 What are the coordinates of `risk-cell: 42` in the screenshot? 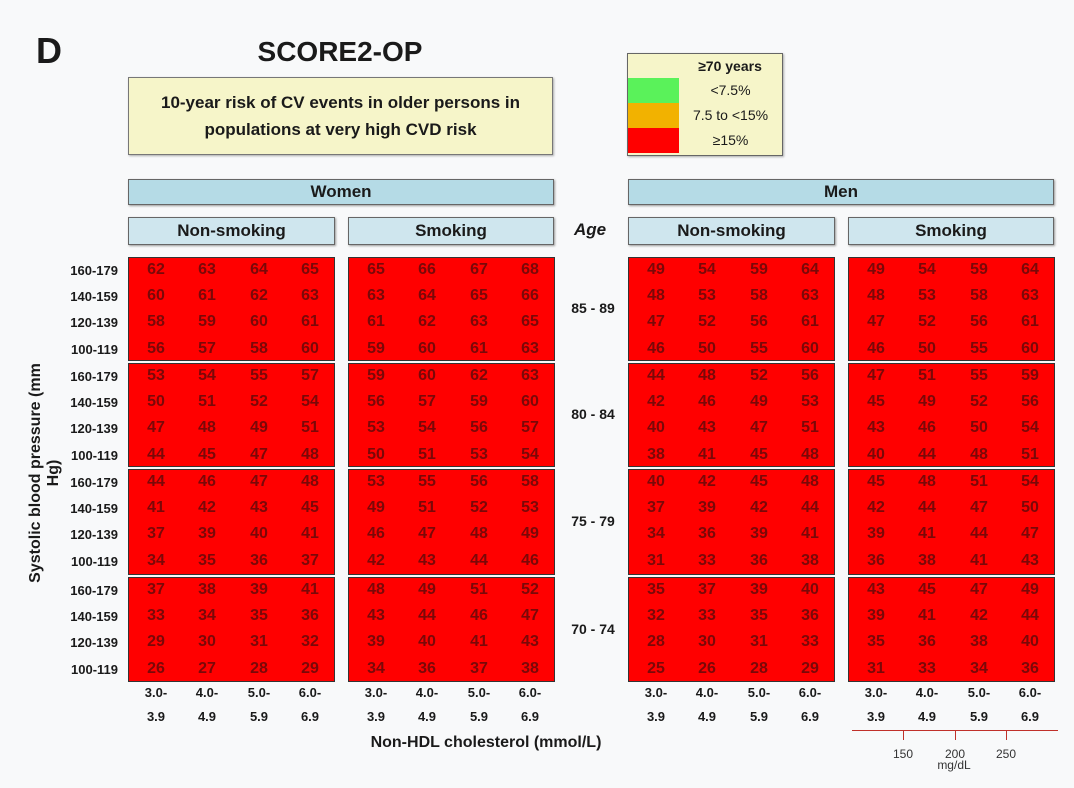 It's located at (759, 508).